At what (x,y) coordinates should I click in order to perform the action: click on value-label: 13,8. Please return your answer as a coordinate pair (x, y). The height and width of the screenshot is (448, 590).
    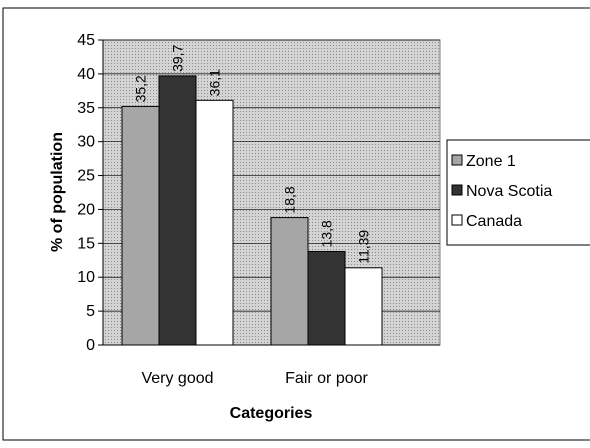
    Looking at the image, I should click on (327, 233).